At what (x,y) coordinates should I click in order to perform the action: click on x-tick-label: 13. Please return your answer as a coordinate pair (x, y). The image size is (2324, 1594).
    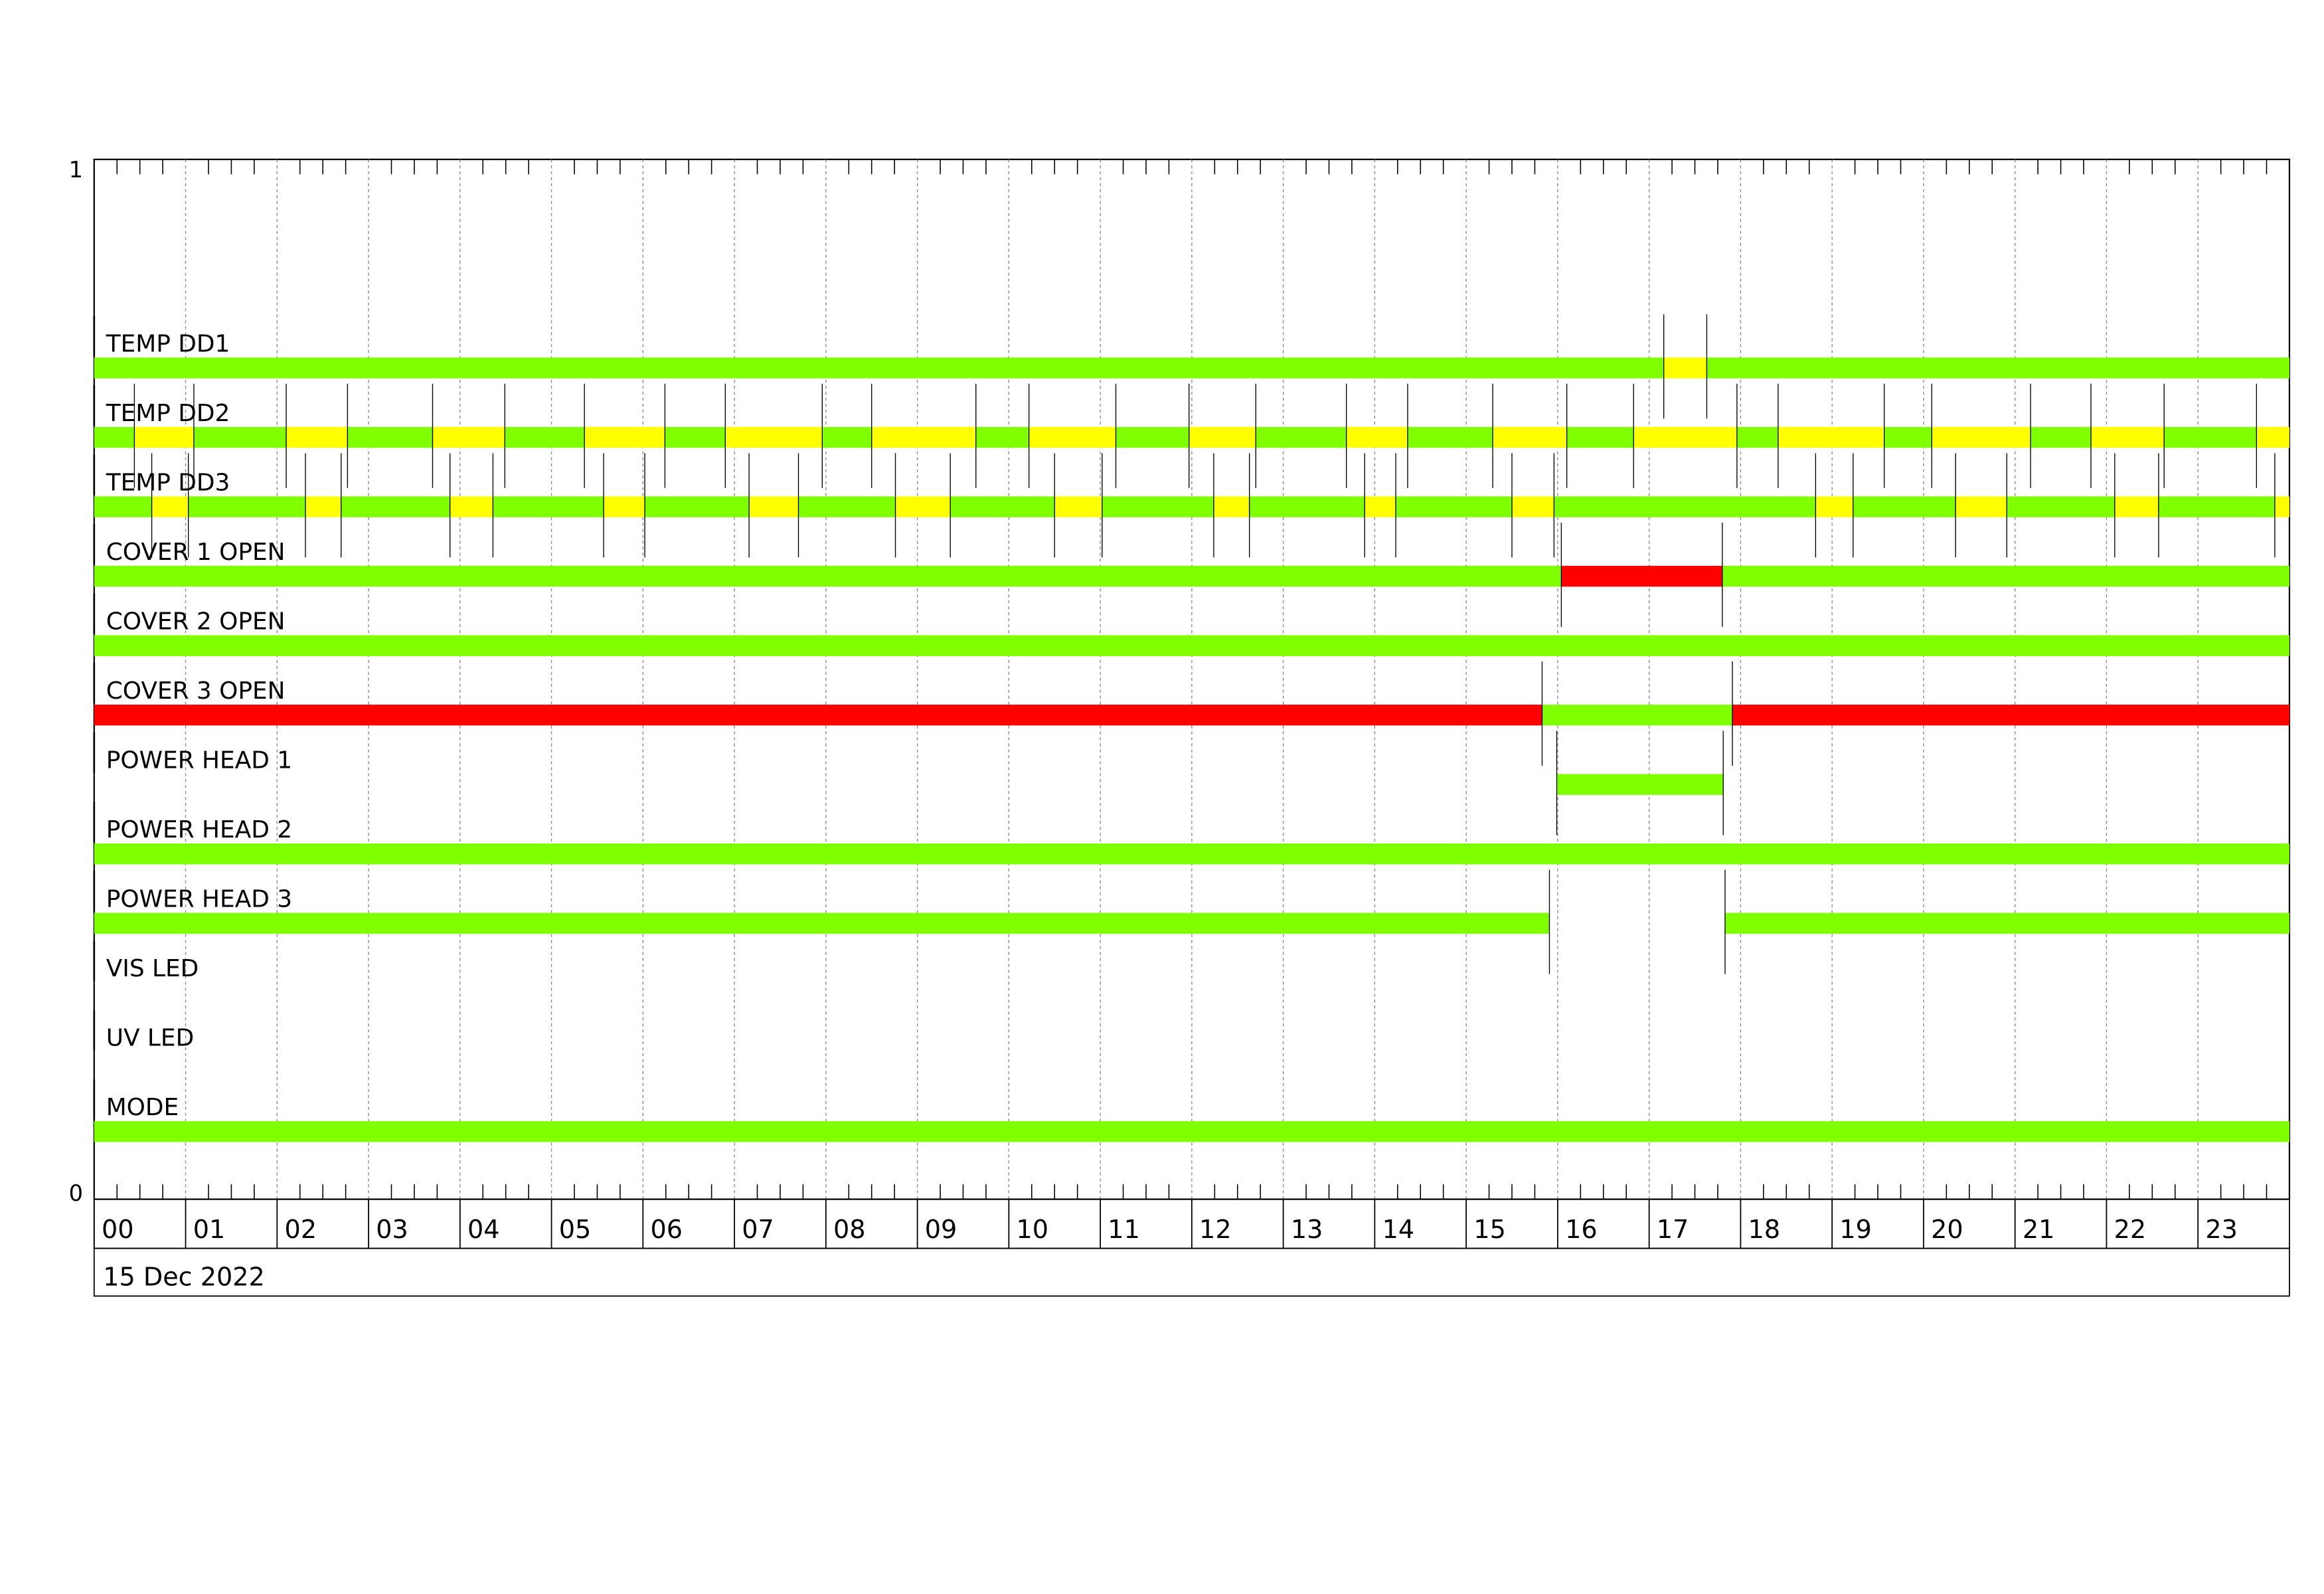
    Looking at the image, I should click on (1307, 1229).